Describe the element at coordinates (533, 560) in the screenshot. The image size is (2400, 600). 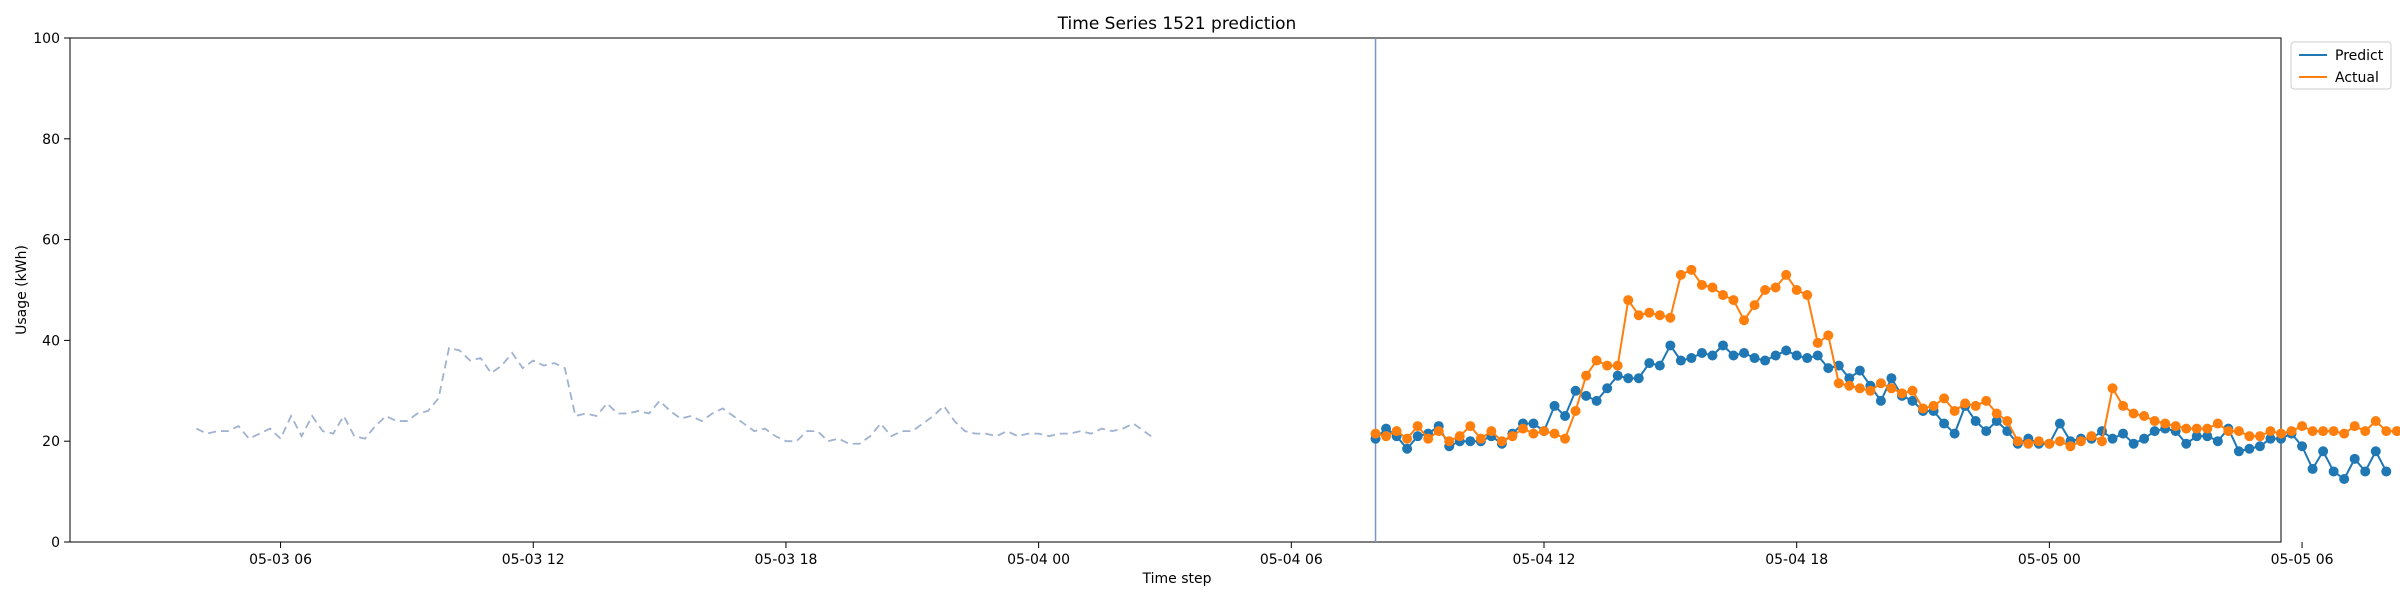
I see `x-tick-label: 05-03 12` at that location.